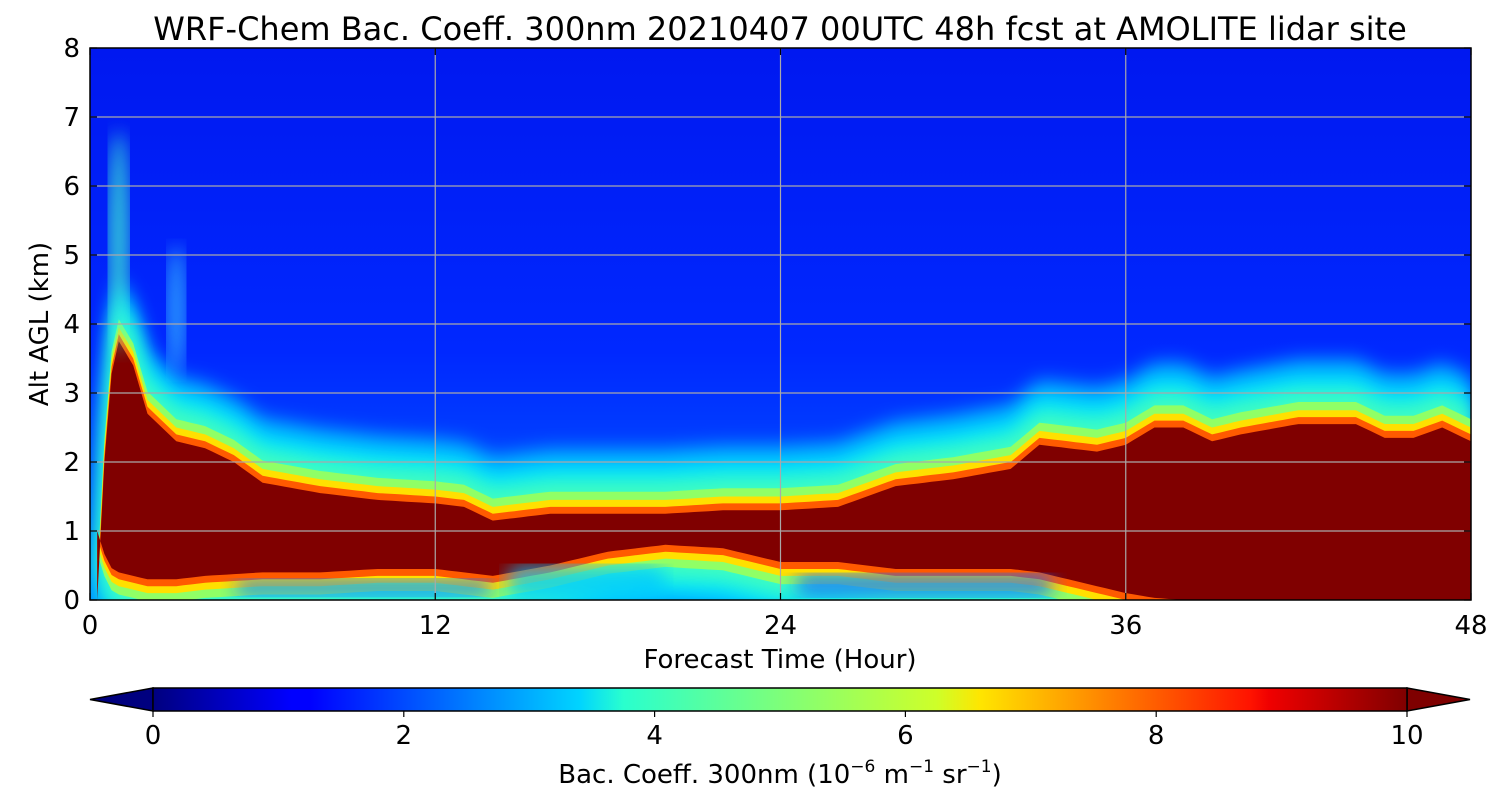 The image size is (1500, 800). What do you see at coordinates (784, 731) in the screenshot?
I see `colorbar-ticks: 0 2 4 6 8 10` at bounding box center [784, 731].